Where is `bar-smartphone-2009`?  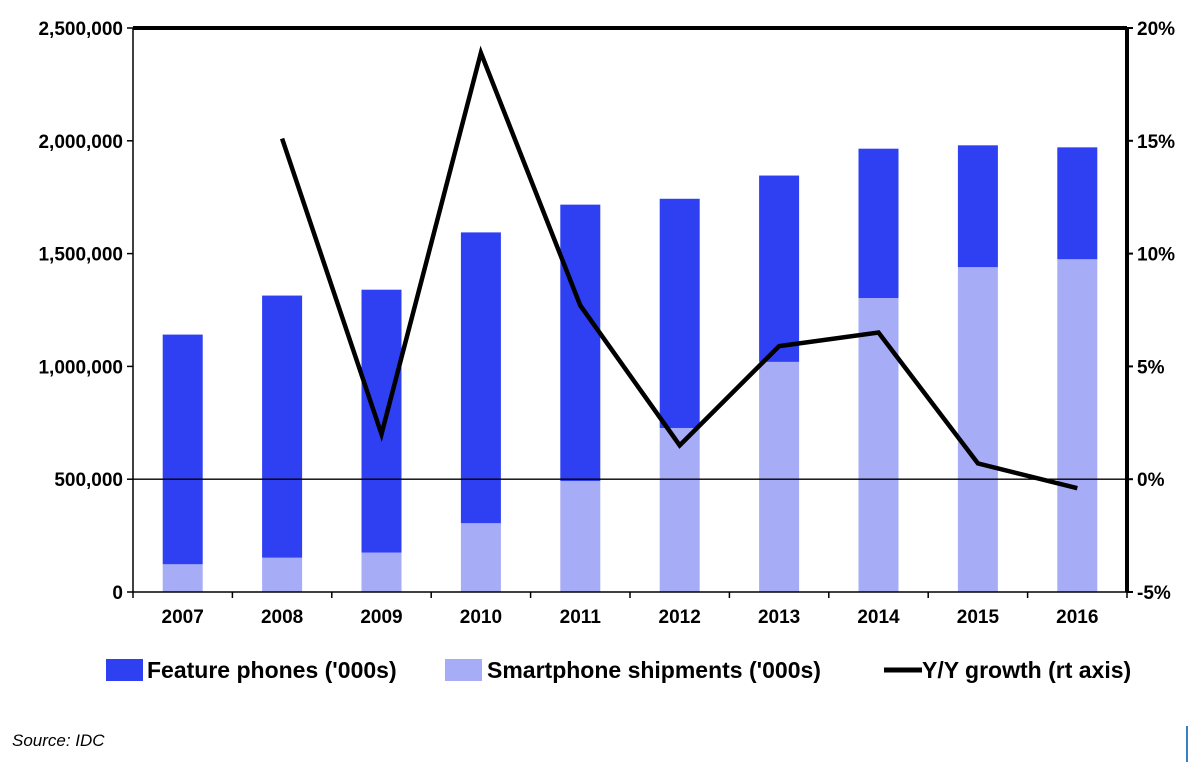 bar-smartphone-2009 is located at coordinates (381, 572).